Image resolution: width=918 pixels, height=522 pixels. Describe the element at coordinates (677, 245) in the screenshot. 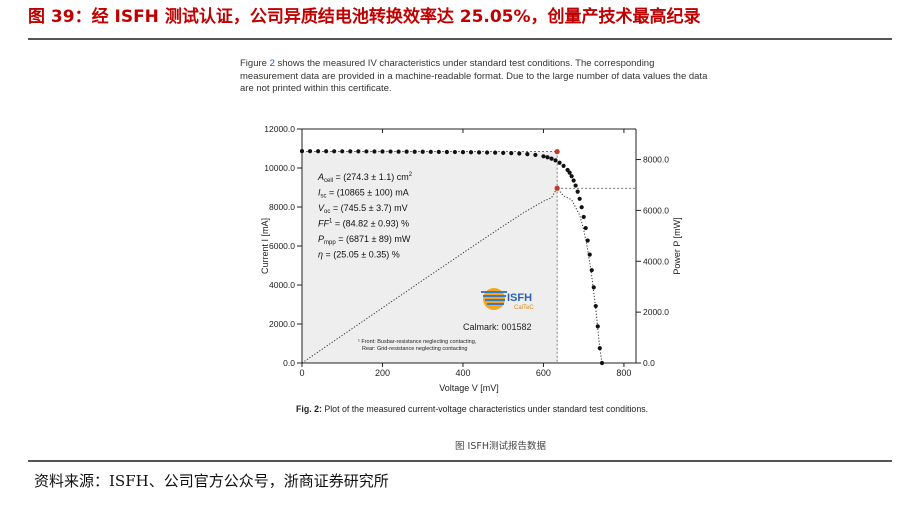

I see `y-axis-right-label: Power P [mW]` at that location.